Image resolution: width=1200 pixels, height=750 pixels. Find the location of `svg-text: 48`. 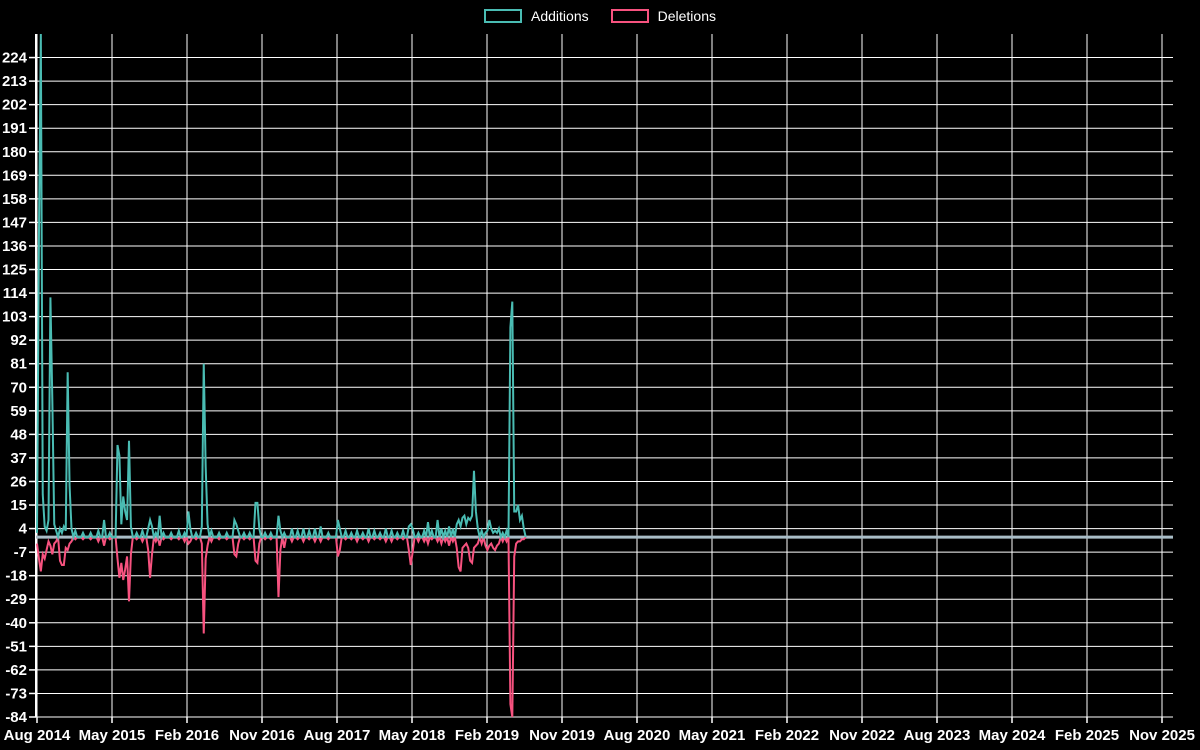

svg-text: 48 is located at coordinates (18, 434).